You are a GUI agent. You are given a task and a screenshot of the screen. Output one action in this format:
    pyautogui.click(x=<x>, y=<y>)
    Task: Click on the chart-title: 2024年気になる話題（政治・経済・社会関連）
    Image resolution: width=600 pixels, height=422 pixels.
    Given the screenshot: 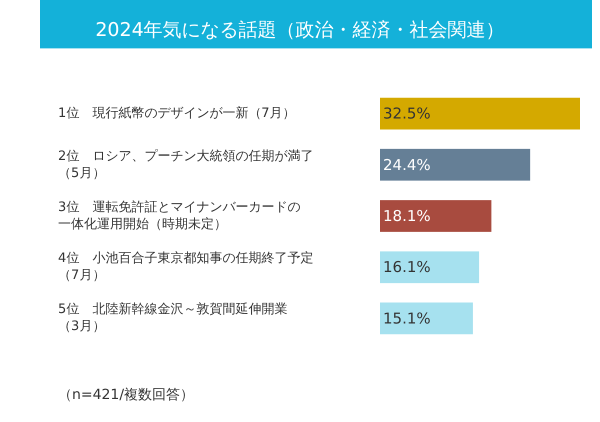 What is the action you would take?
    pyautogui.click(x=300, y=30)
    